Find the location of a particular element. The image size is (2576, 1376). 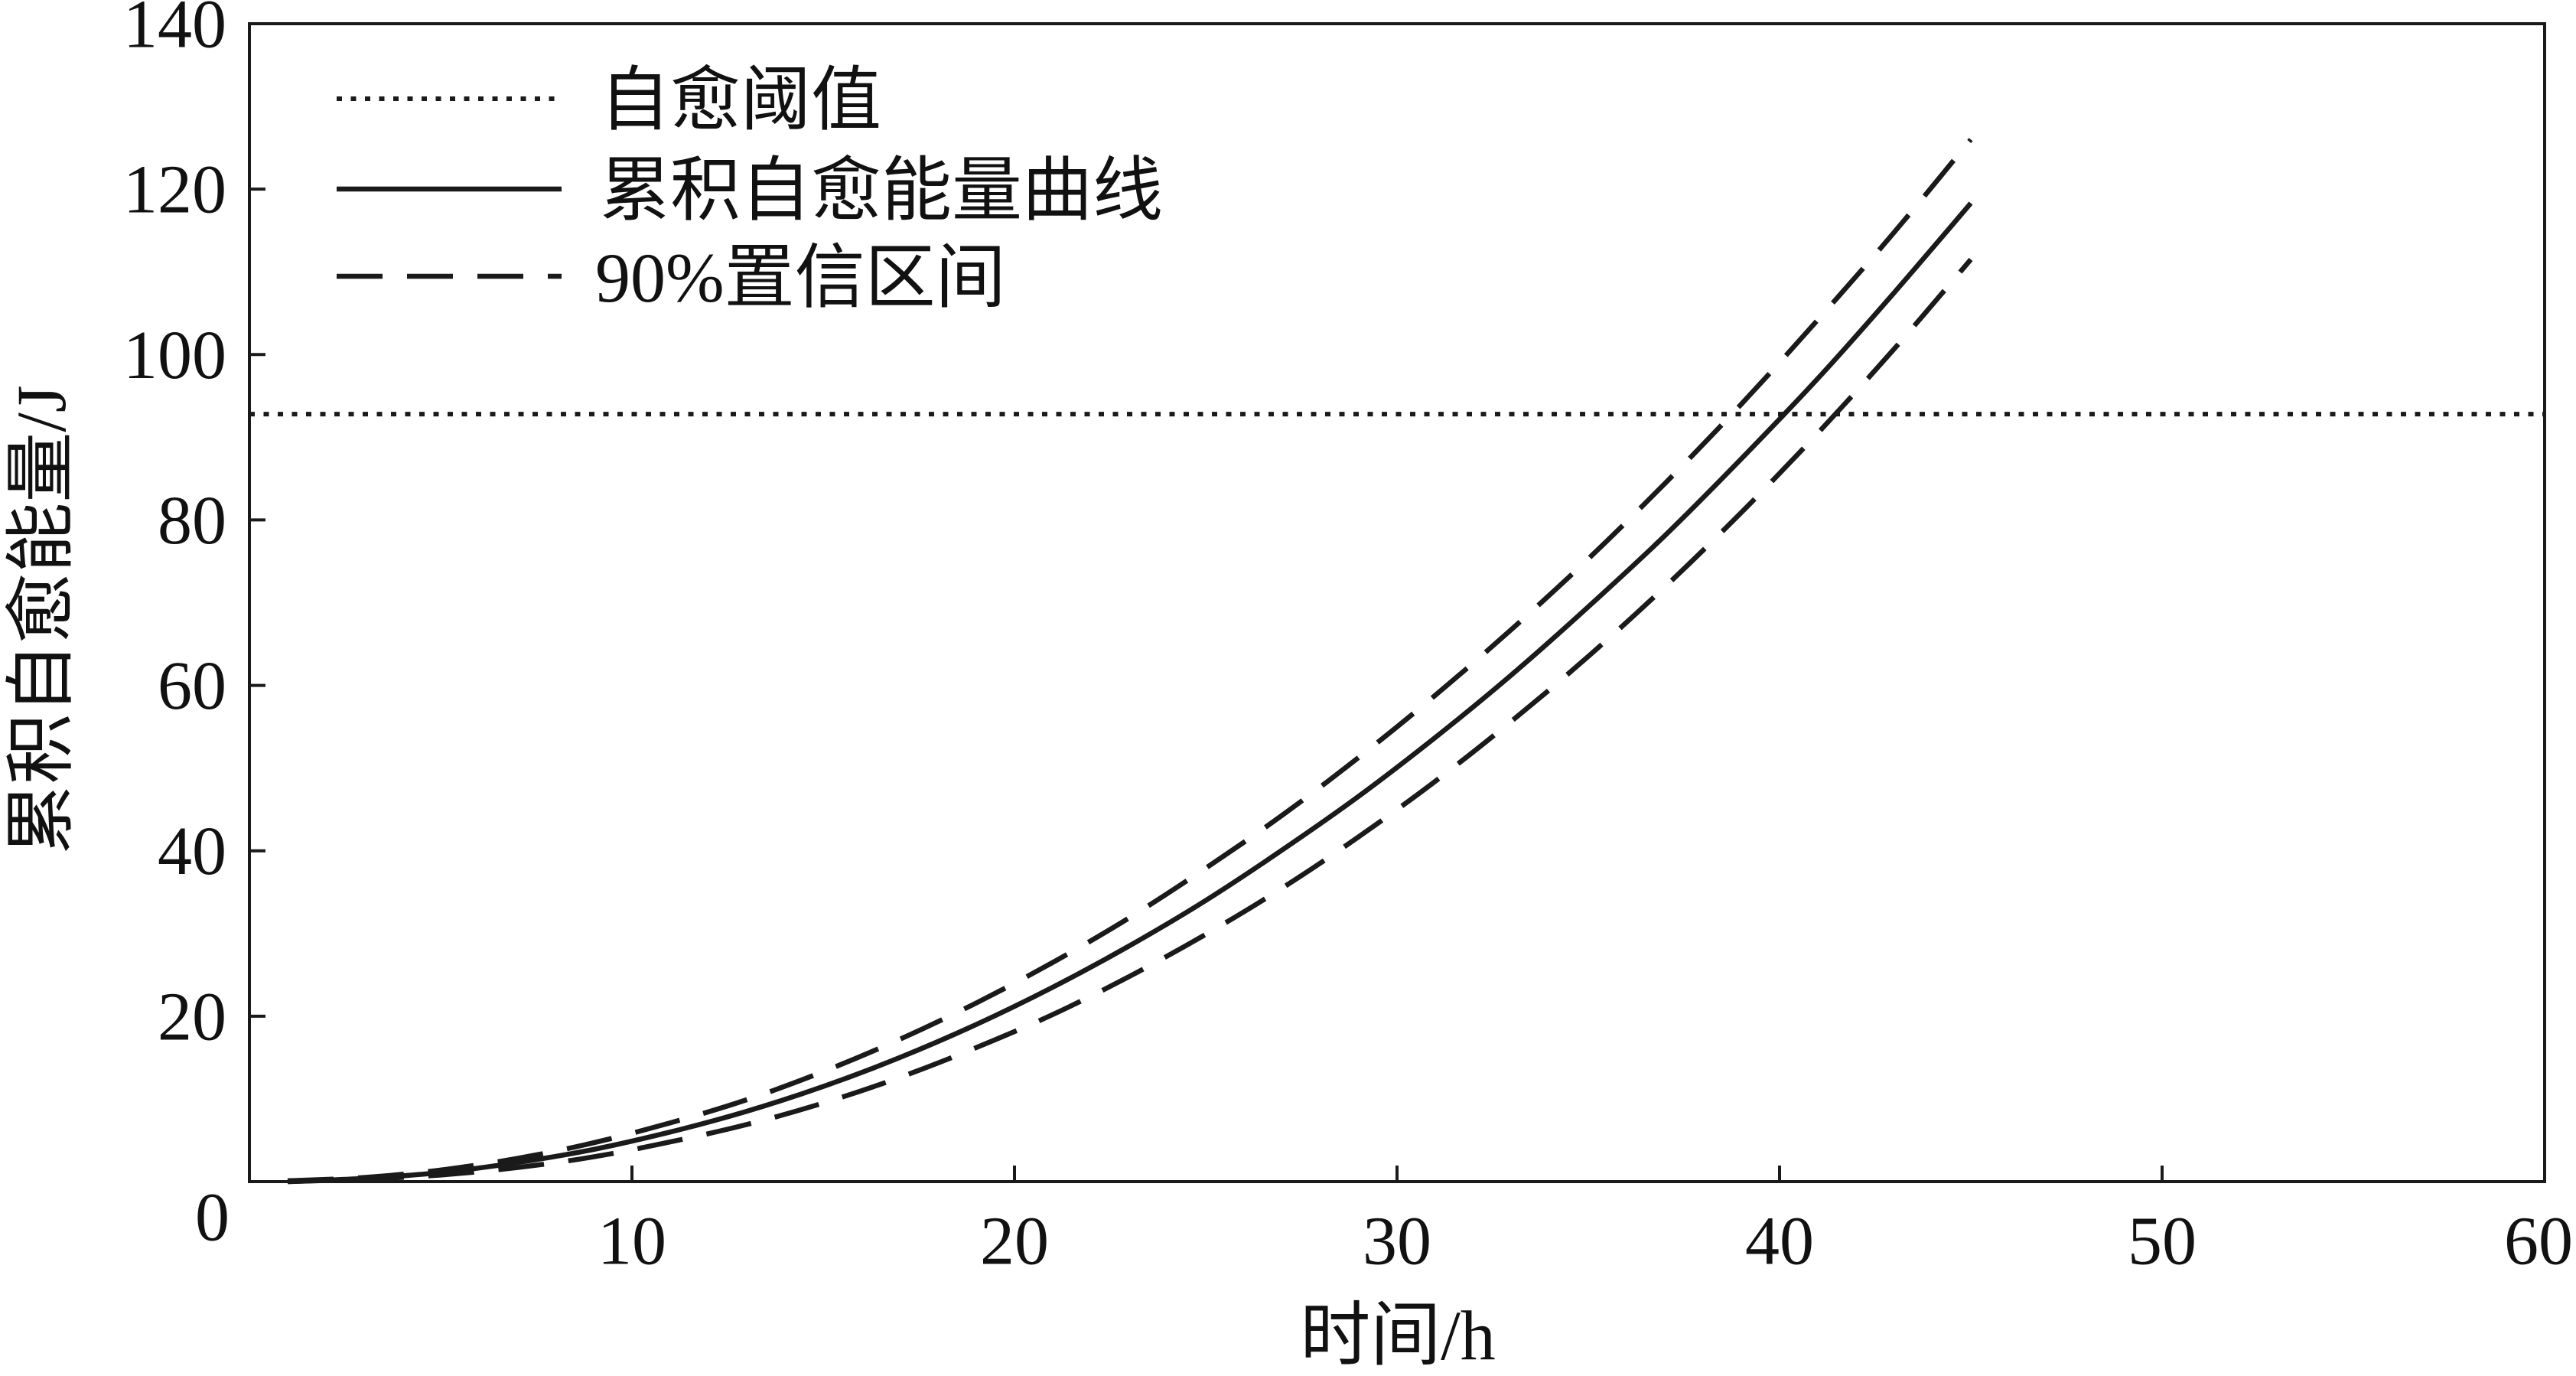

x-tick-label: 30 is located at coordinates (1397, 1242).